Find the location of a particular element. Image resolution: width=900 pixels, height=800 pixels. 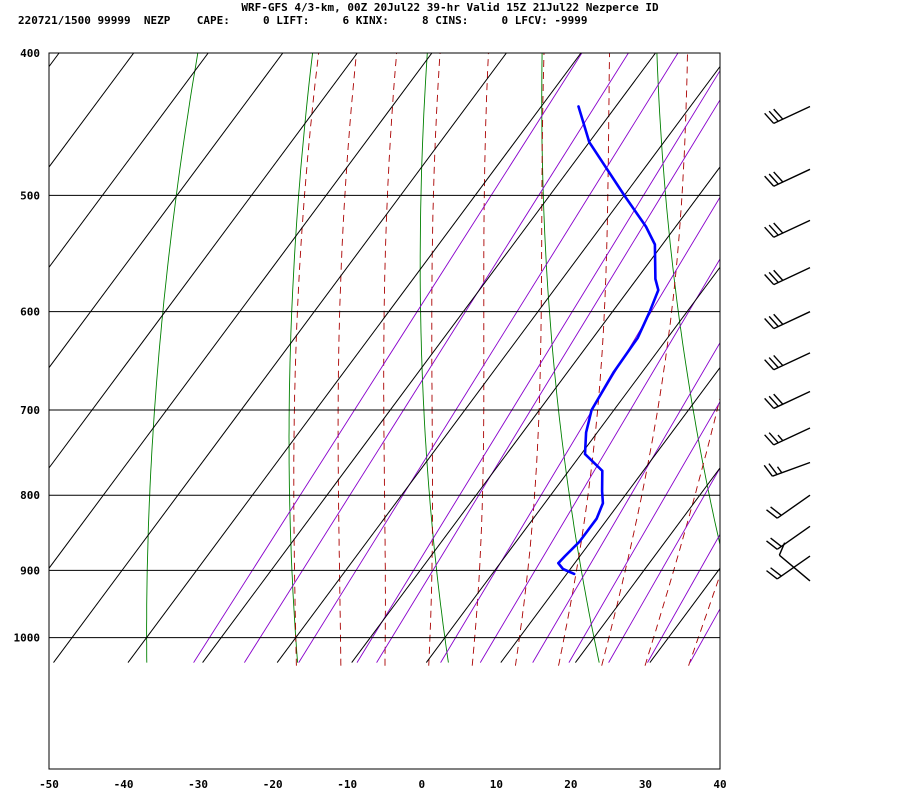

x-tick-label: 10 is located at coordinates (496, 784).